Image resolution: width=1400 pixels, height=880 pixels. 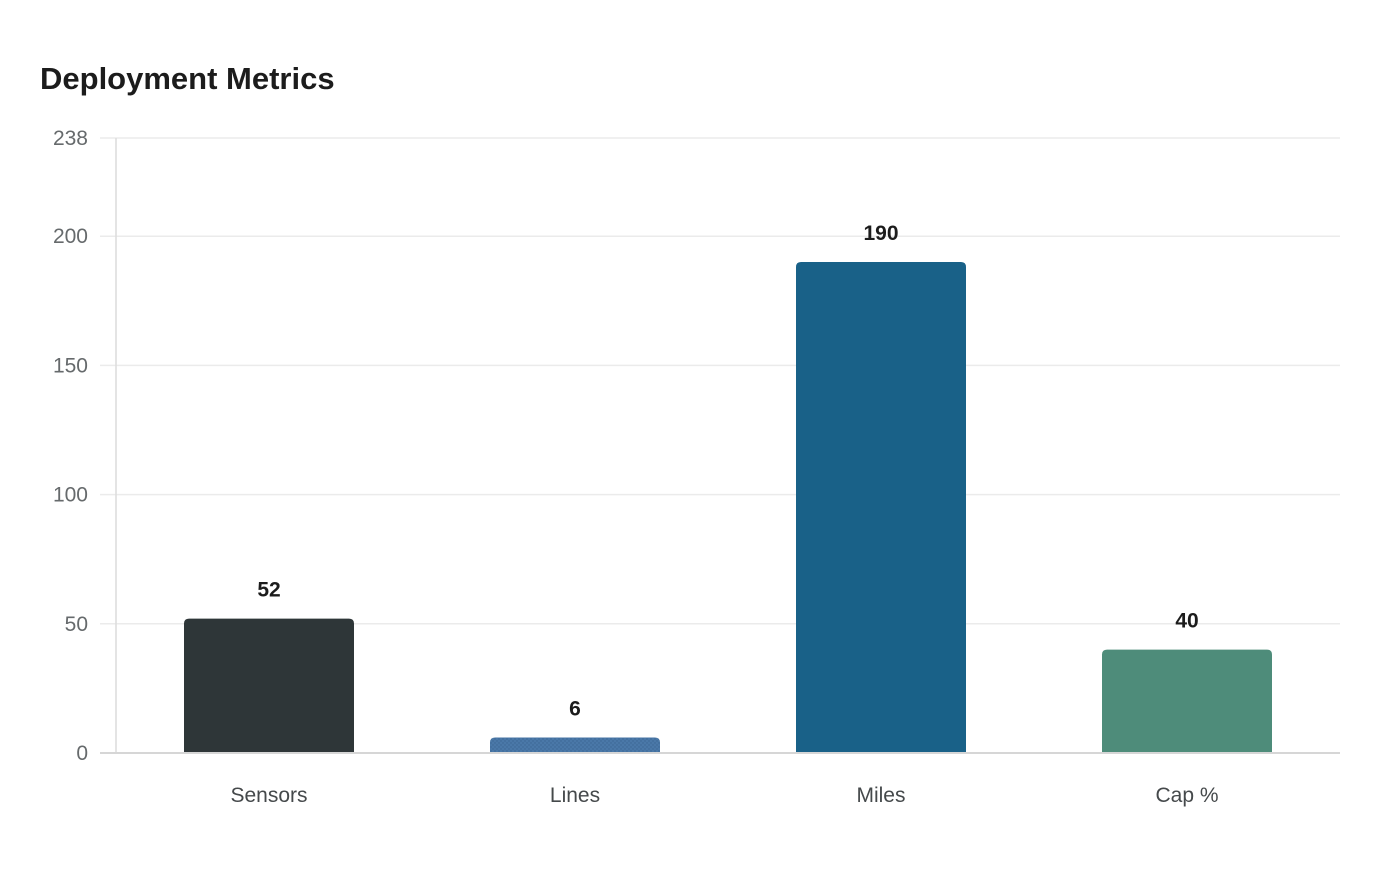 What do you see at coordinates (85, 446) in the screenshot?
I see `y-axis: 0 50 100 150 200 238` at bounding box center [85, 446].